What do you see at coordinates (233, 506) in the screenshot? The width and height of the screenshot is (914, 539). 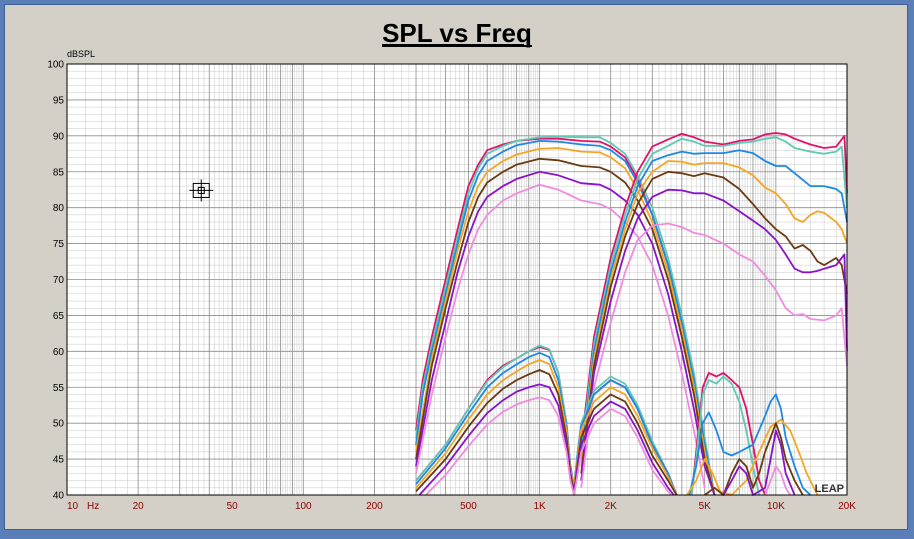 I see `x-tick-label: 50` at bounding box center [233, 506].